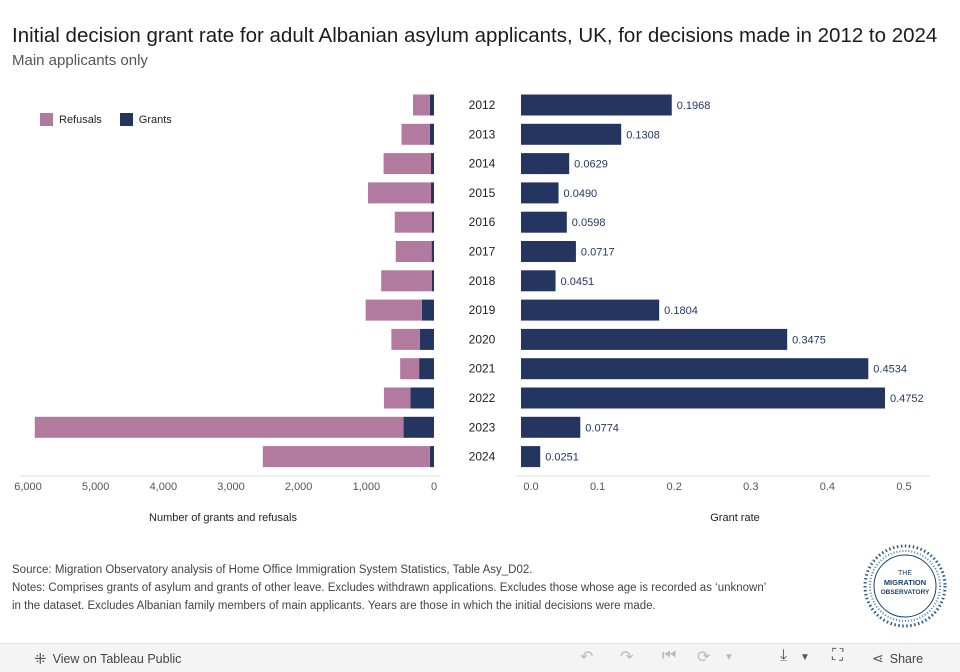 The image size is (960, 672). Describe the element at coordinates (80, 119) in the screenshot. I see `legend-label-refusals: Refusals` at that location.